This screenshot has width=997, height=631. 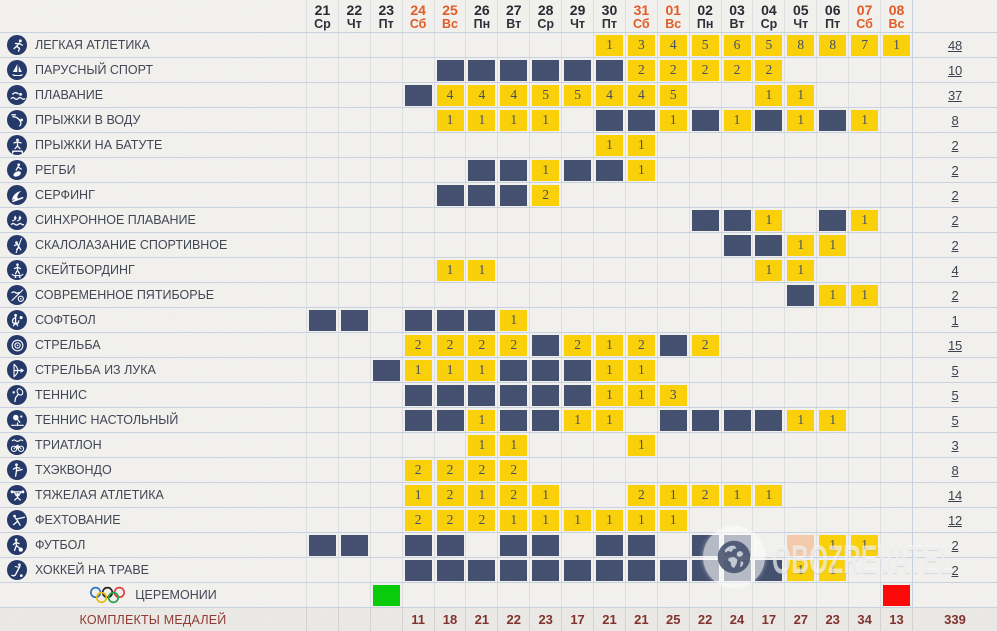 What do you see at coordinates (955, 445) in the screenshot?
I see `sport-total-link: 3` at bounding box center [955, 445].